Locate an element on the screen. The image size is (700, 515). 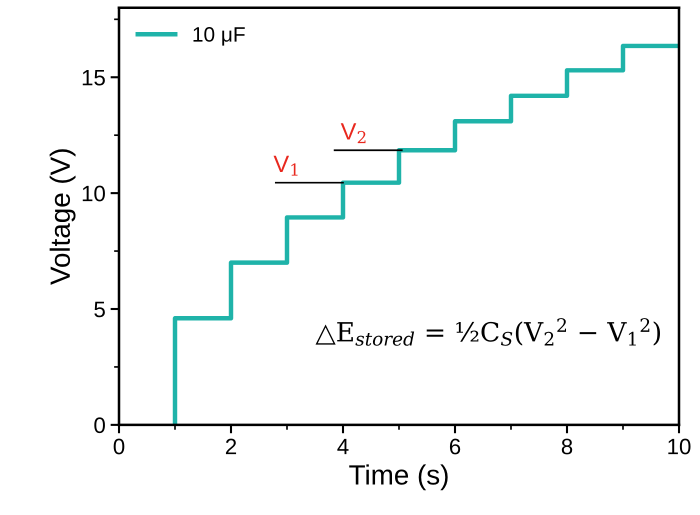
y-tick-label: 10 is located at coordinates (93, 194).